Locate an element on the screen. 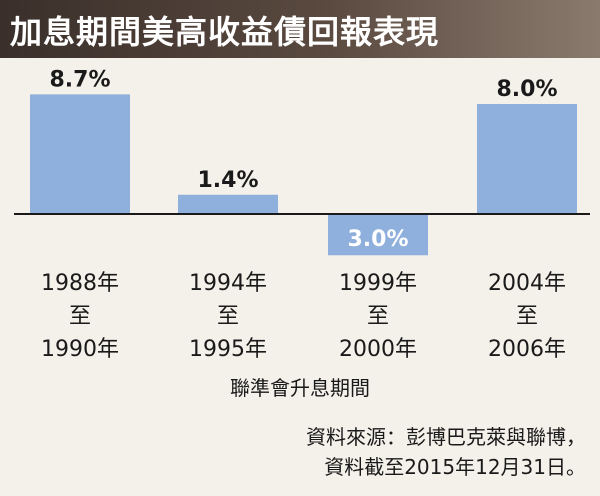 This screenshot has width=600, height=496. x-axis-title: 聯準會升息期間 is located at coordinates (300, 388).